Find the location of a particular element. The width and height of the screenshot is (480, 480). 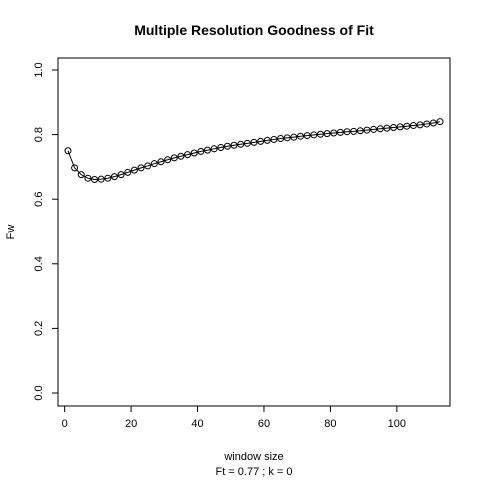

x-tick-label: 40 is located at coordinates (197, 424).